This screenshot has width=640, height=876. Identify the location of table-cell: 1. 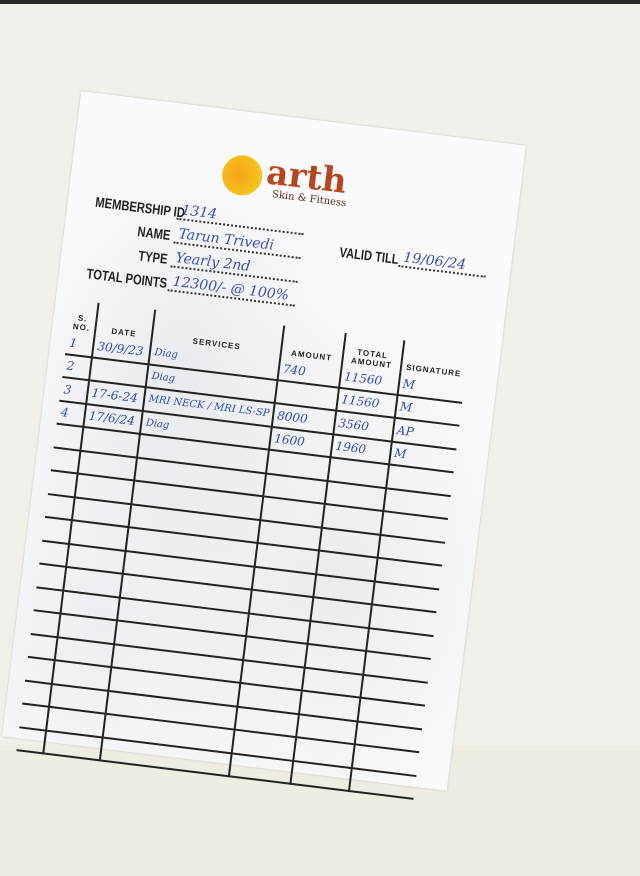
(80, 344).